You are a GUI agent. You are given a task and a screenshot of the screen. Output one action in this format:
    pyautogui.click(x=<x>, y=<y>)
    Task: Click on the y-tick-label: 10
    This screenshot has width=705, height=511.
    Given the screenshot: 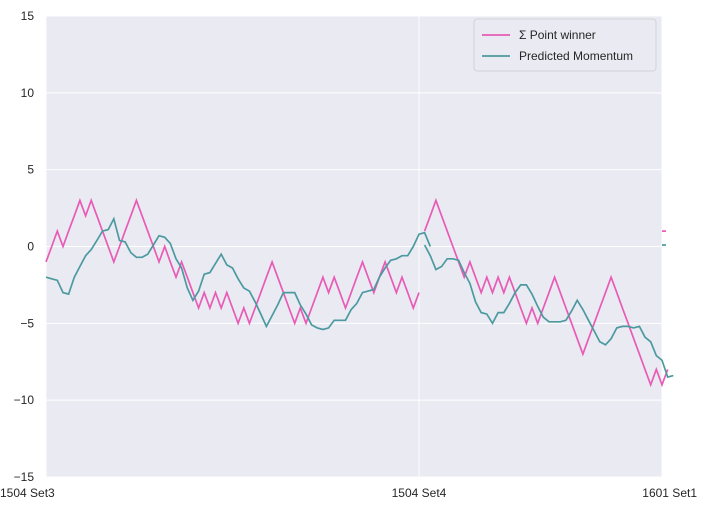 What is the action you would take?
    pyautogui.click(x=28, y=93)
    